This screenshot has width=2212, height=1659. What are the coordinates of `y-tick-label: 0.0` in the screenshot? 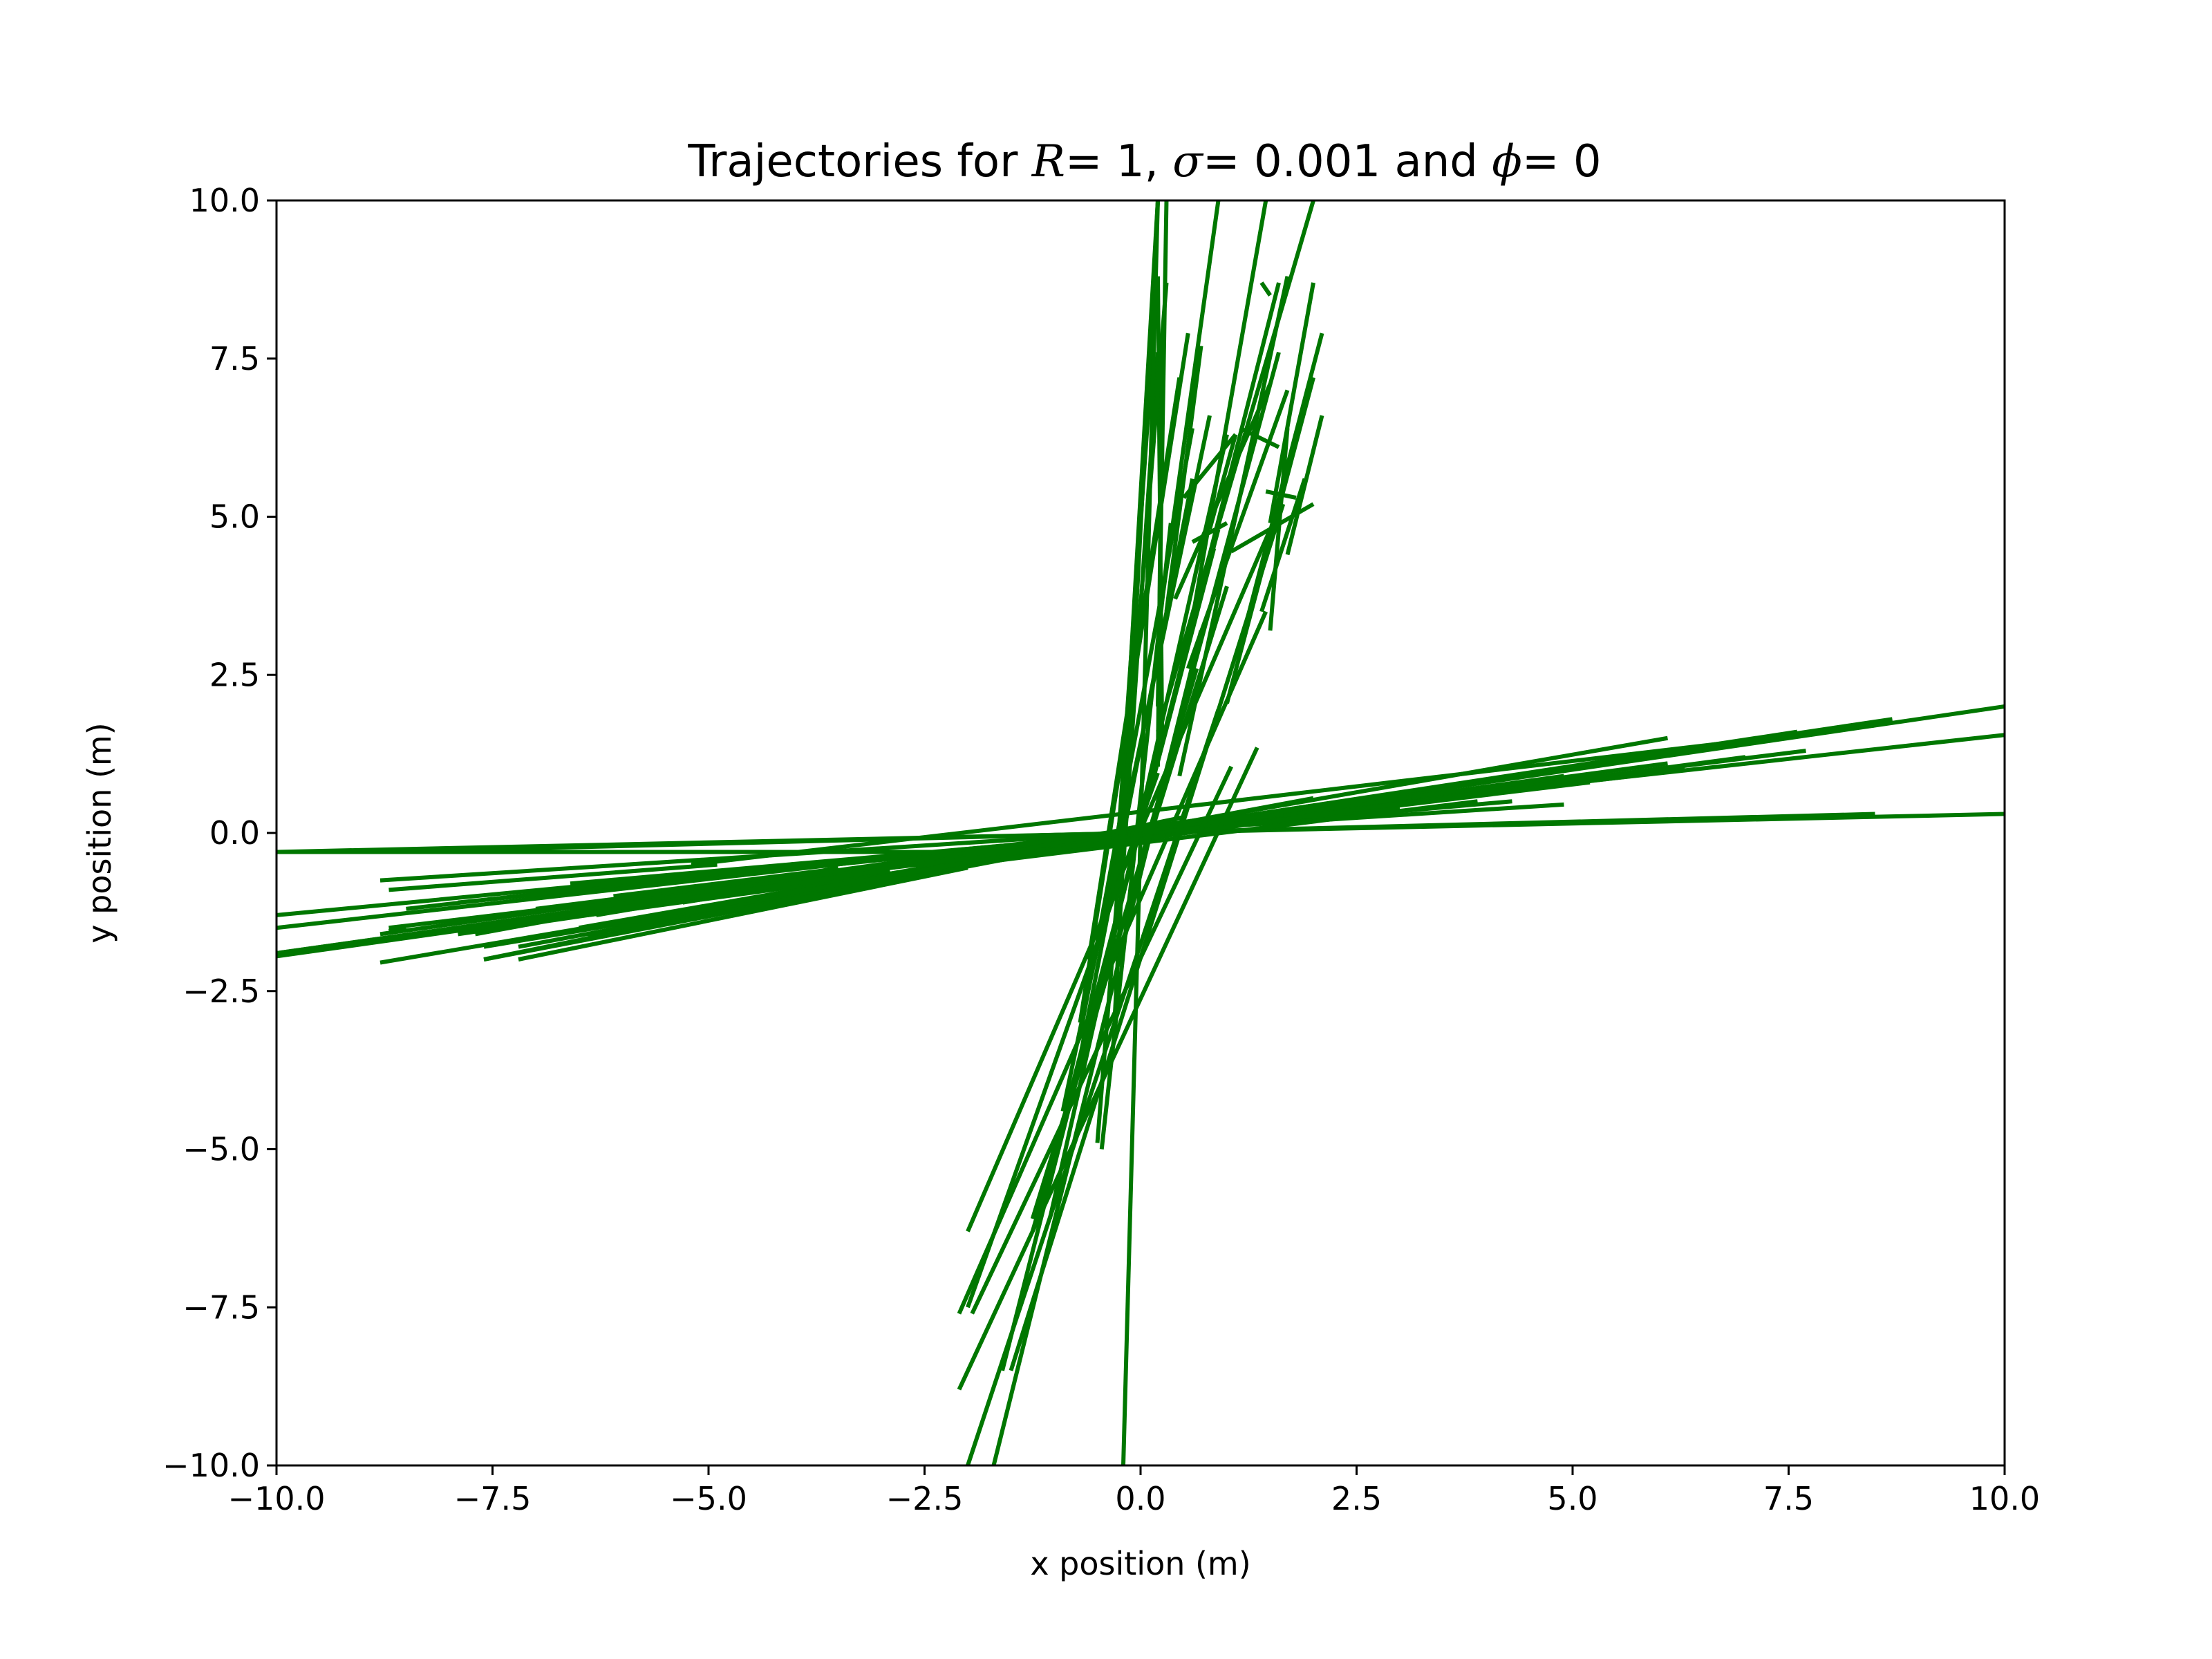 It's located at (235, 833).